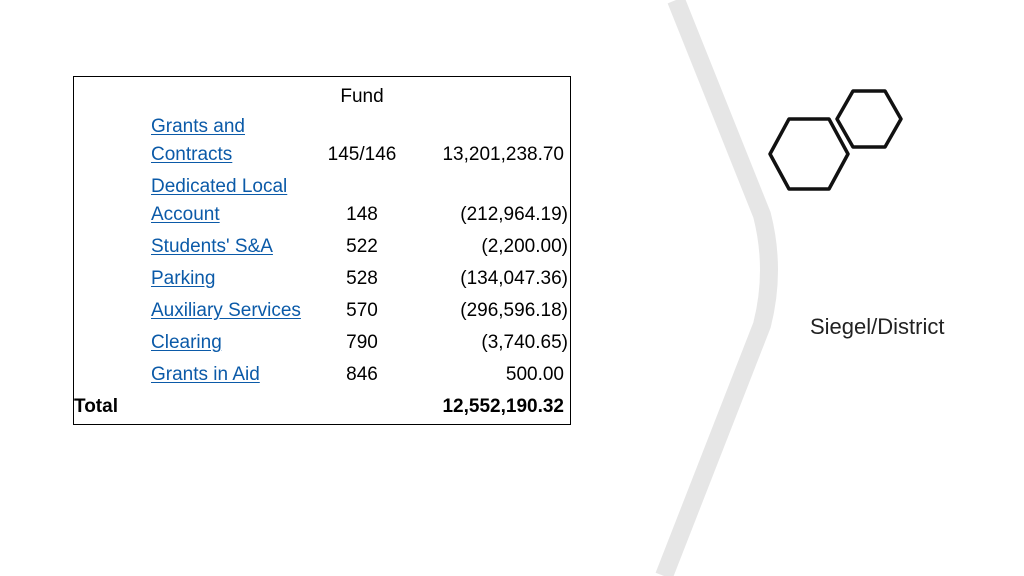 The width and height of the screenshot is (1024, 576). I want to click on fund-link-dedicated-local-account: Account, so click(185, 214).